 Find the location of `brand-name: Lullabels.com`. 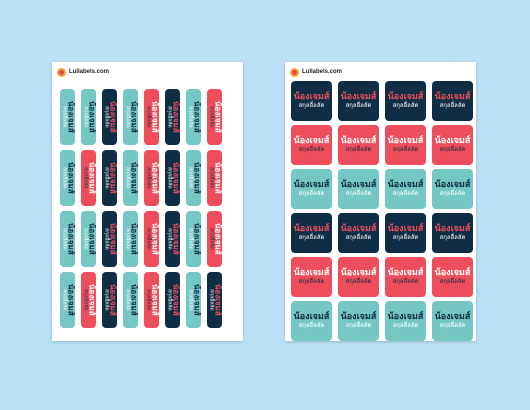

brand-name: Lullabels.com is located at coordinates (322, 72).